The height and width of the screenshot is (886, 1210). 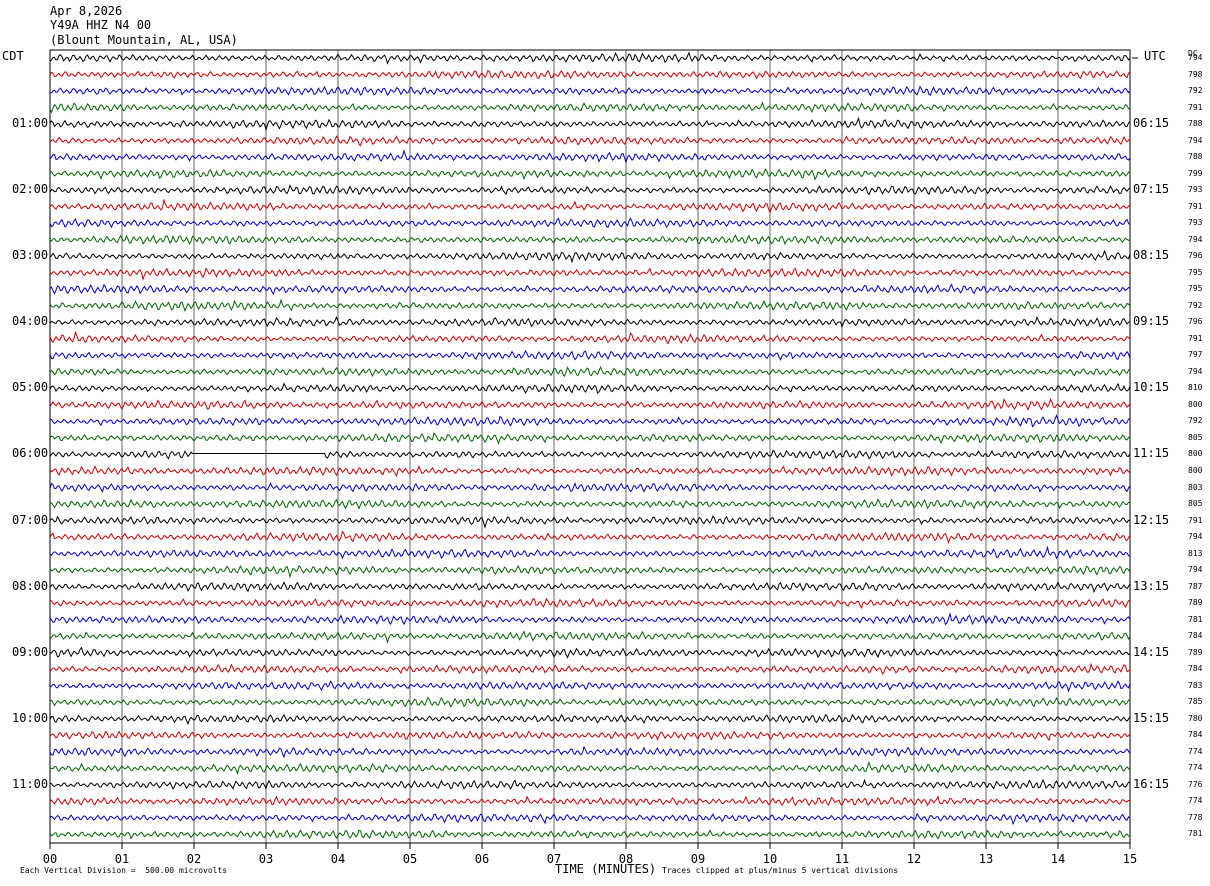 What do you see at coordinates (122, 859) in the screenshot?
I see `x-tick-label: 01` at bounding box center [122, 859].